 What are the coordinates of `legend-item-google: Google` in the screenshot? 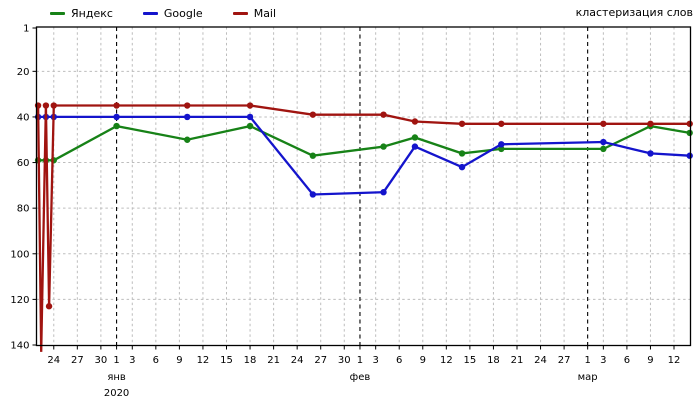 It's located at (172, 13).